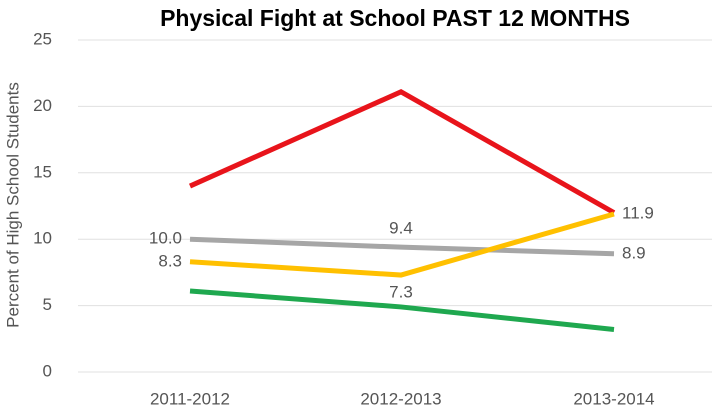  What do you see at coordinates (400, 398) in the screenshot?
I see `x-tick-label: 2012-2013` at bounding box center [400, 398].